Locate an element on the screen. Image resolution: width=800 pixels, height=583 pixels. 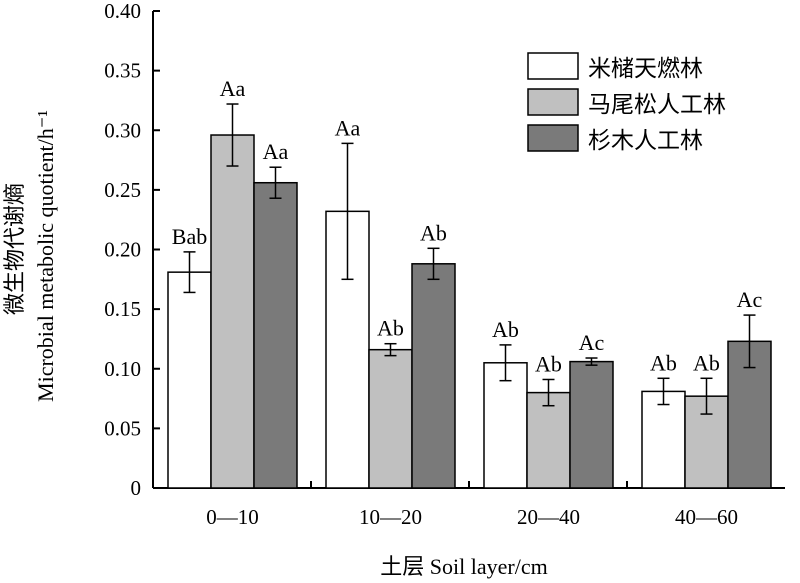
y-tick-label: 0.05 is located at coordinates (122, 428).